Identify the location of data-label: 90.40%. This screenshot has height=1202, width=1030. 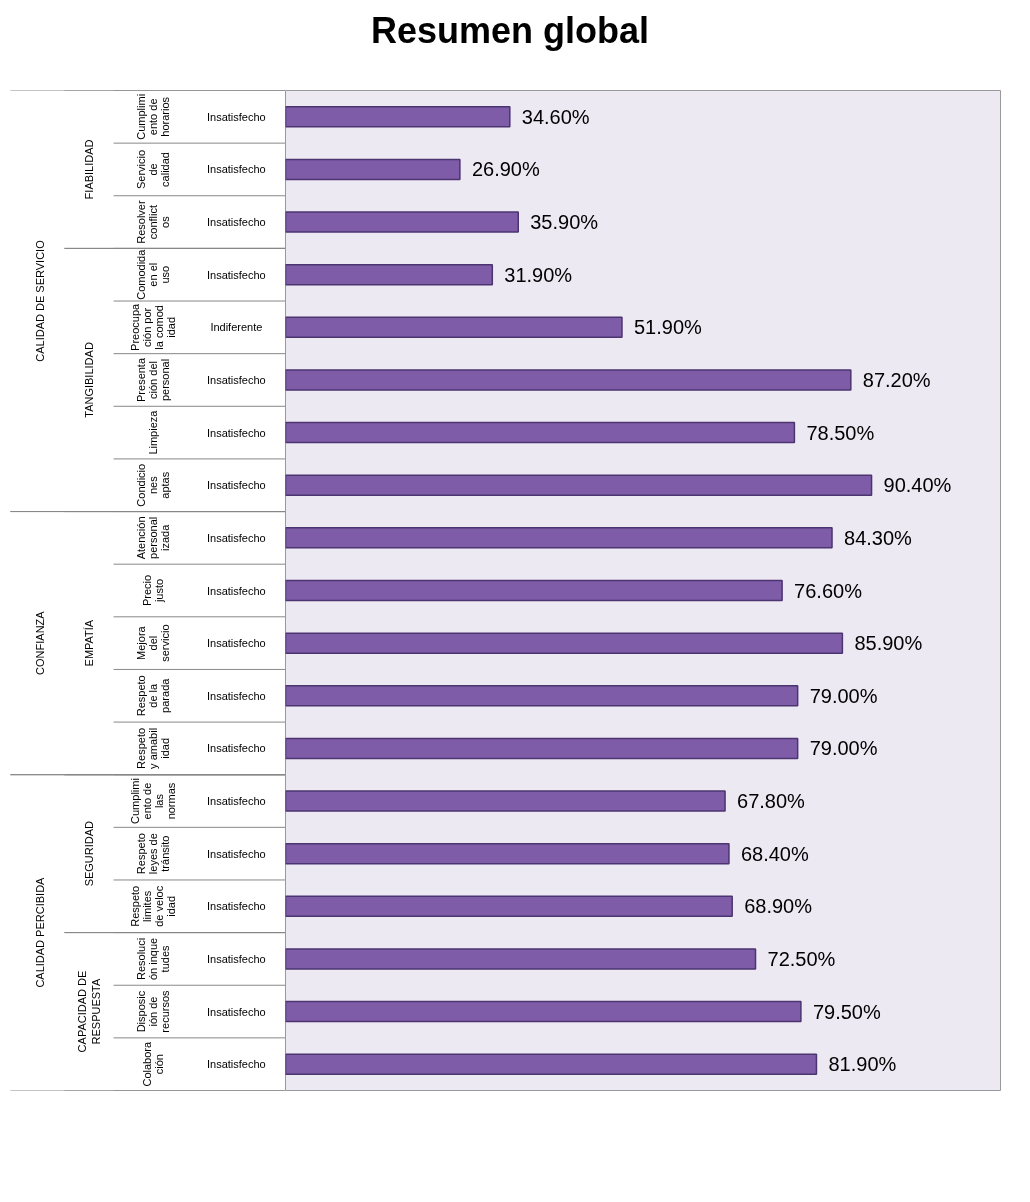
(917, 485).